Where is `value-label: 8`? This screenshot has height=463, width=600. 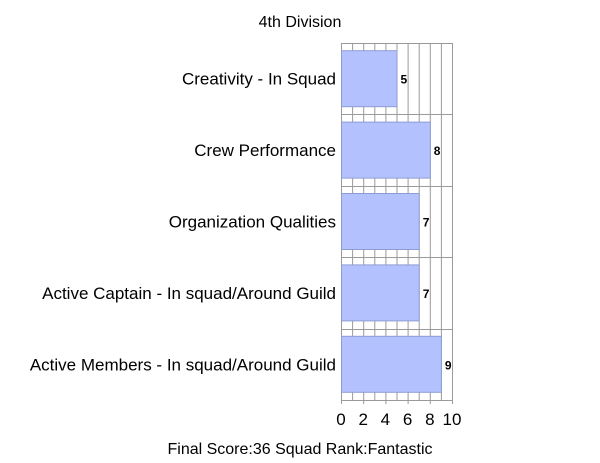
value-label: 8 is located at coordinates (437, 151).